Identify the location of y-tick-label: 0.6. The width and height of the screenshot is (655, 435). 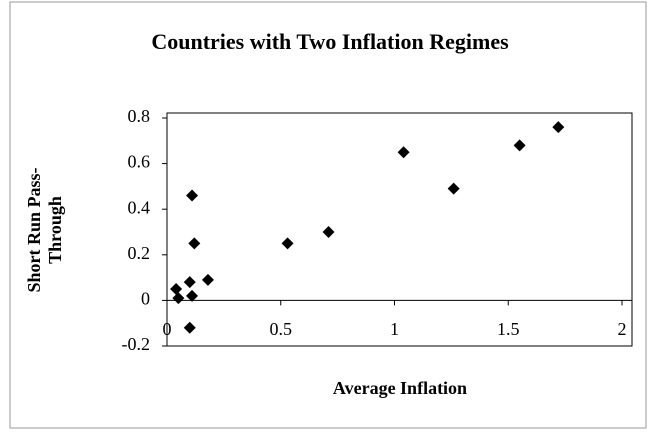
(139, 162).